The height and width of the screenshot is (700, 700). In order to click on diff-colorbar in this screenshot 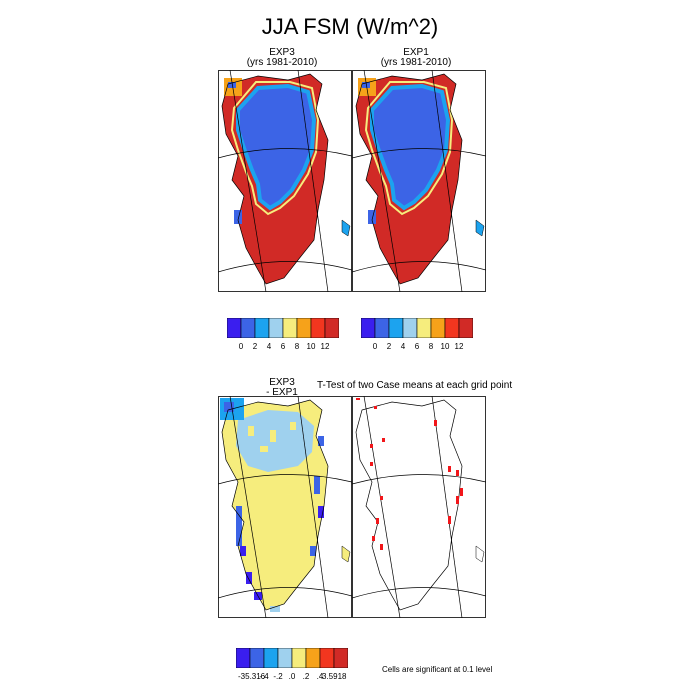, I will do `click(292, 658)`.